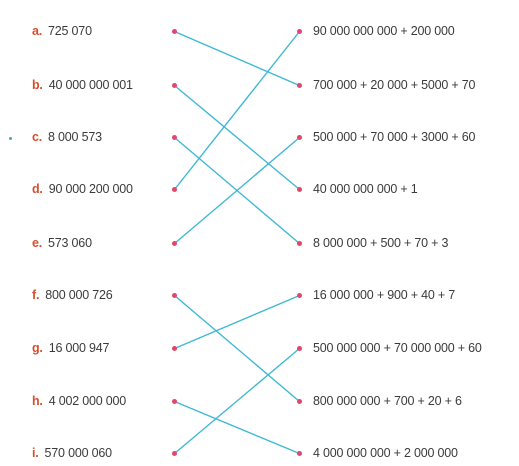 This screenshot has width=519, height=466. Describe the element at coordinates (37, 137) in the screenshot. I see `left-letter-c: c.` at that location.